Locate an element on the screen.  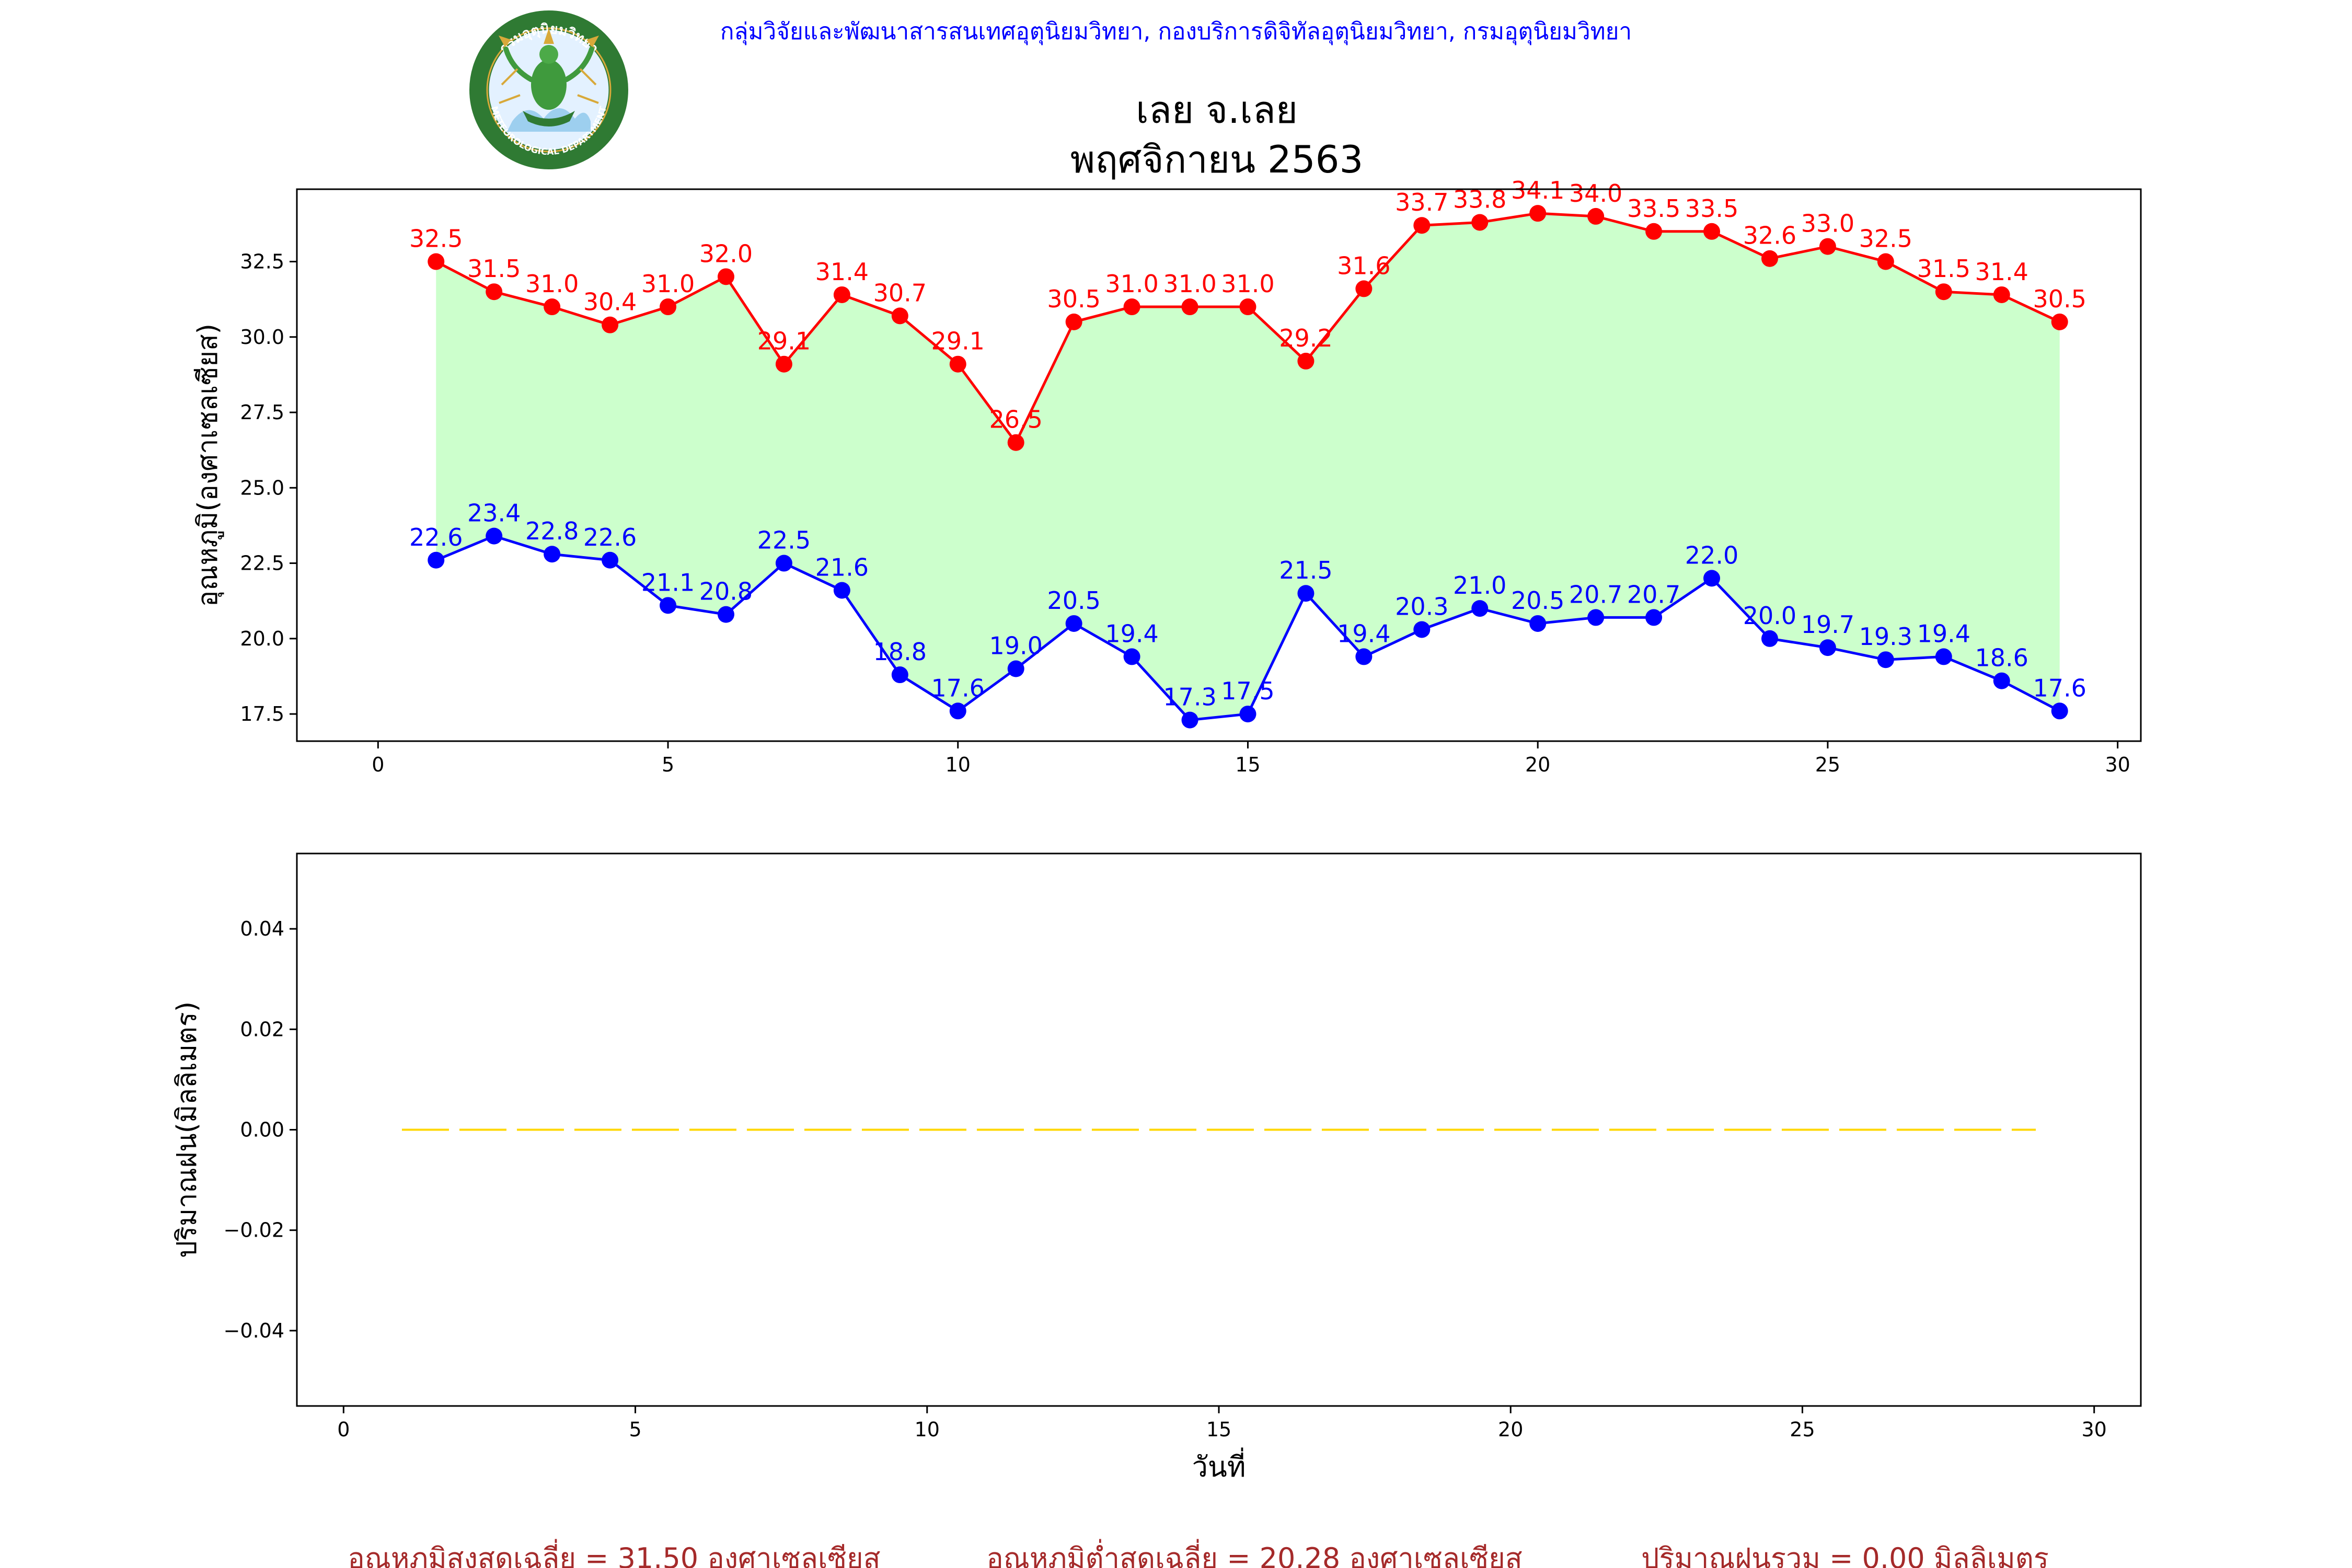
min-temperature-label-26: 19.3 is located at coordinates (1885, 636).